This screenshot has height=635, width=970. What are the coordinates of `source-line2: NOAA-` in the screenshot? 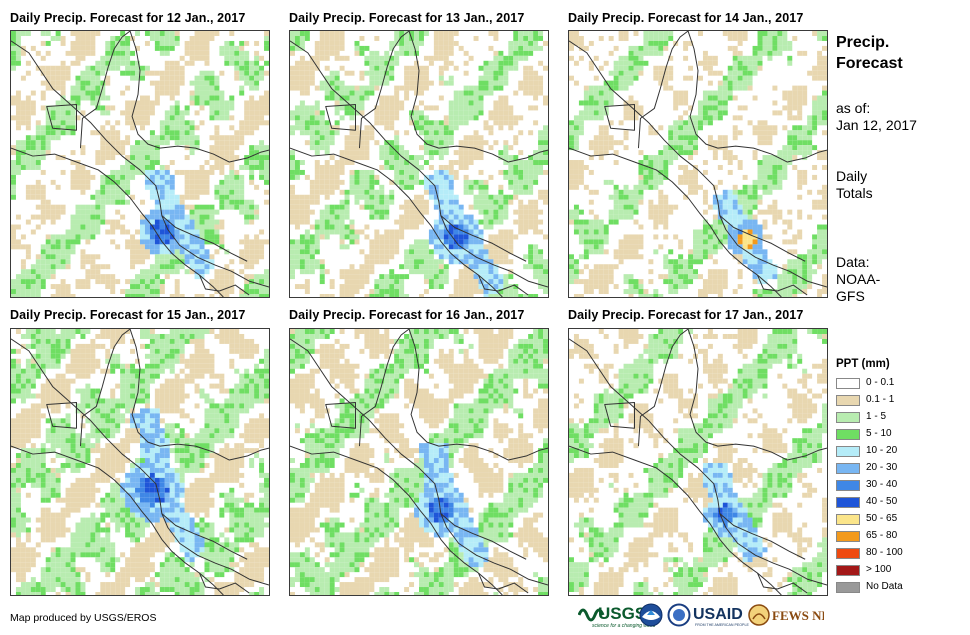 It's located at (858, 279).